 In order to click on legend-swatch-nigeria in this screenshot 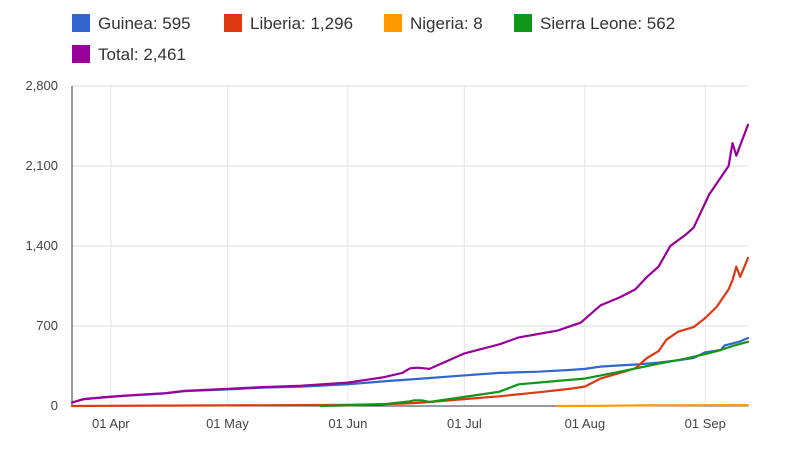, I will do `click(393, 23)`.